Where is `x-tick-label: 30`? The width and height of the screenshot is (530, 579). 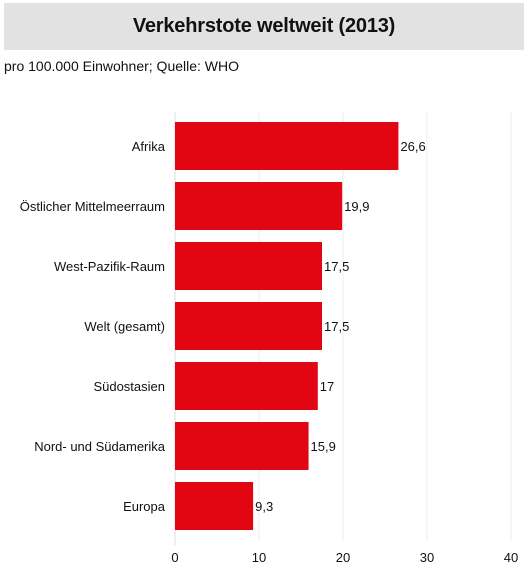
x-tick-label: 30 is located at coordinates (427, 557).